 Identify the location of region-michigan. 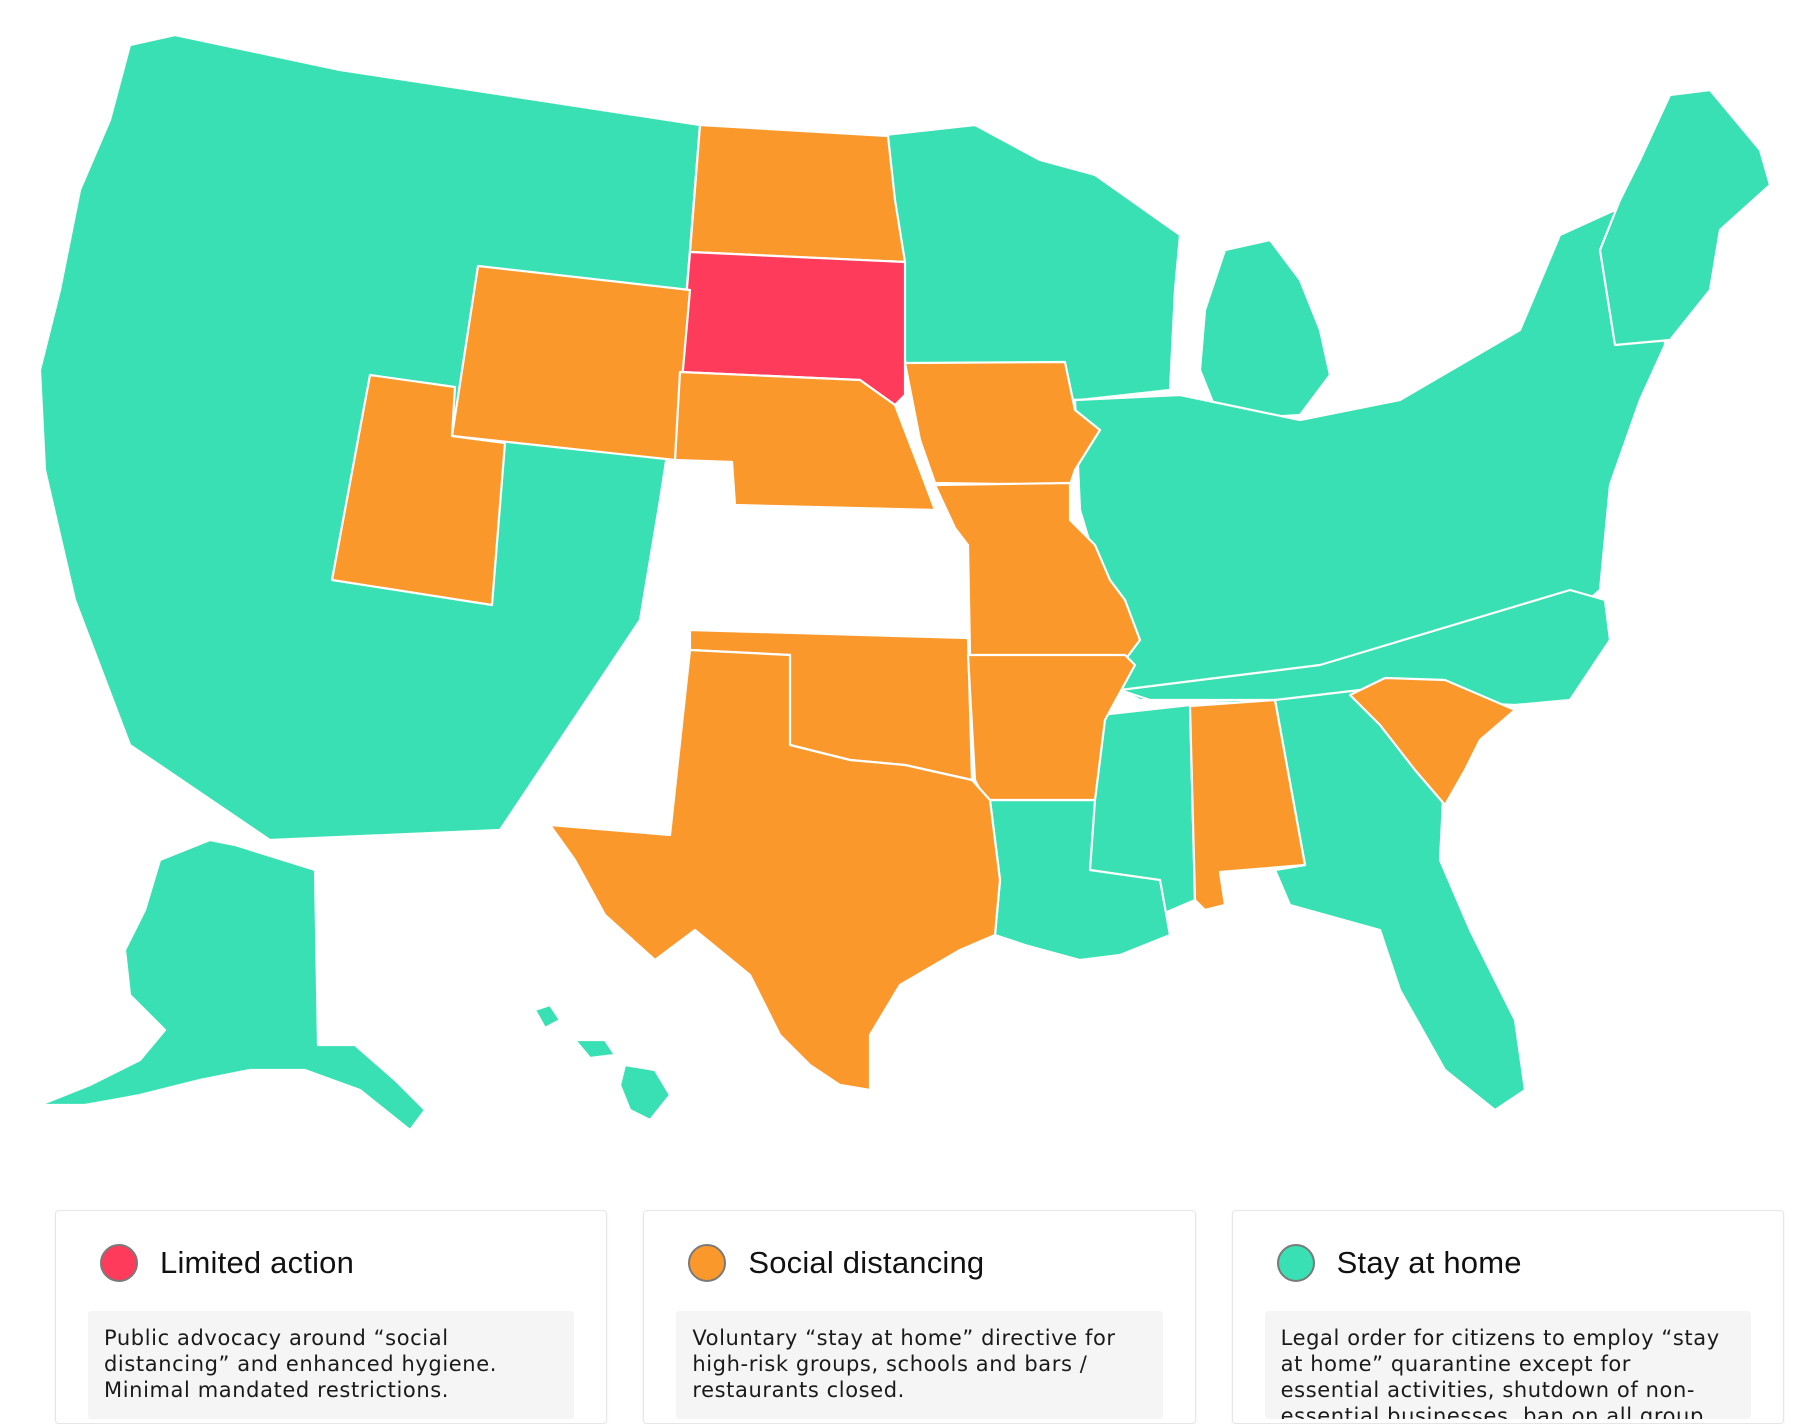
(1265, 330).